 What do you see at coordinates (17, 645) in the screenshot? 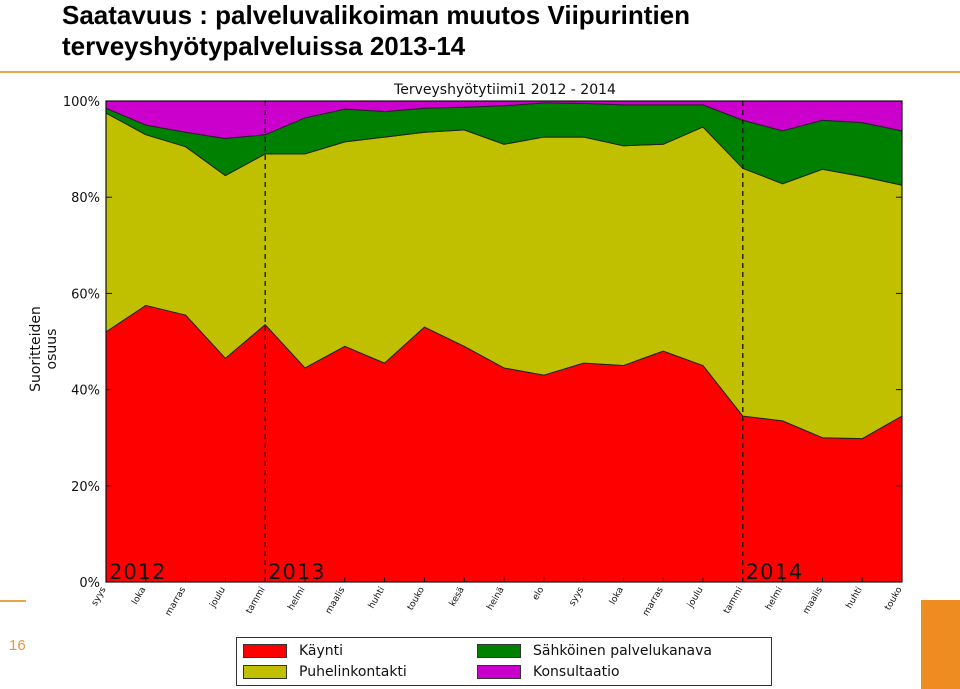
I see `page-number: 16` at bounding box center [17, 645].